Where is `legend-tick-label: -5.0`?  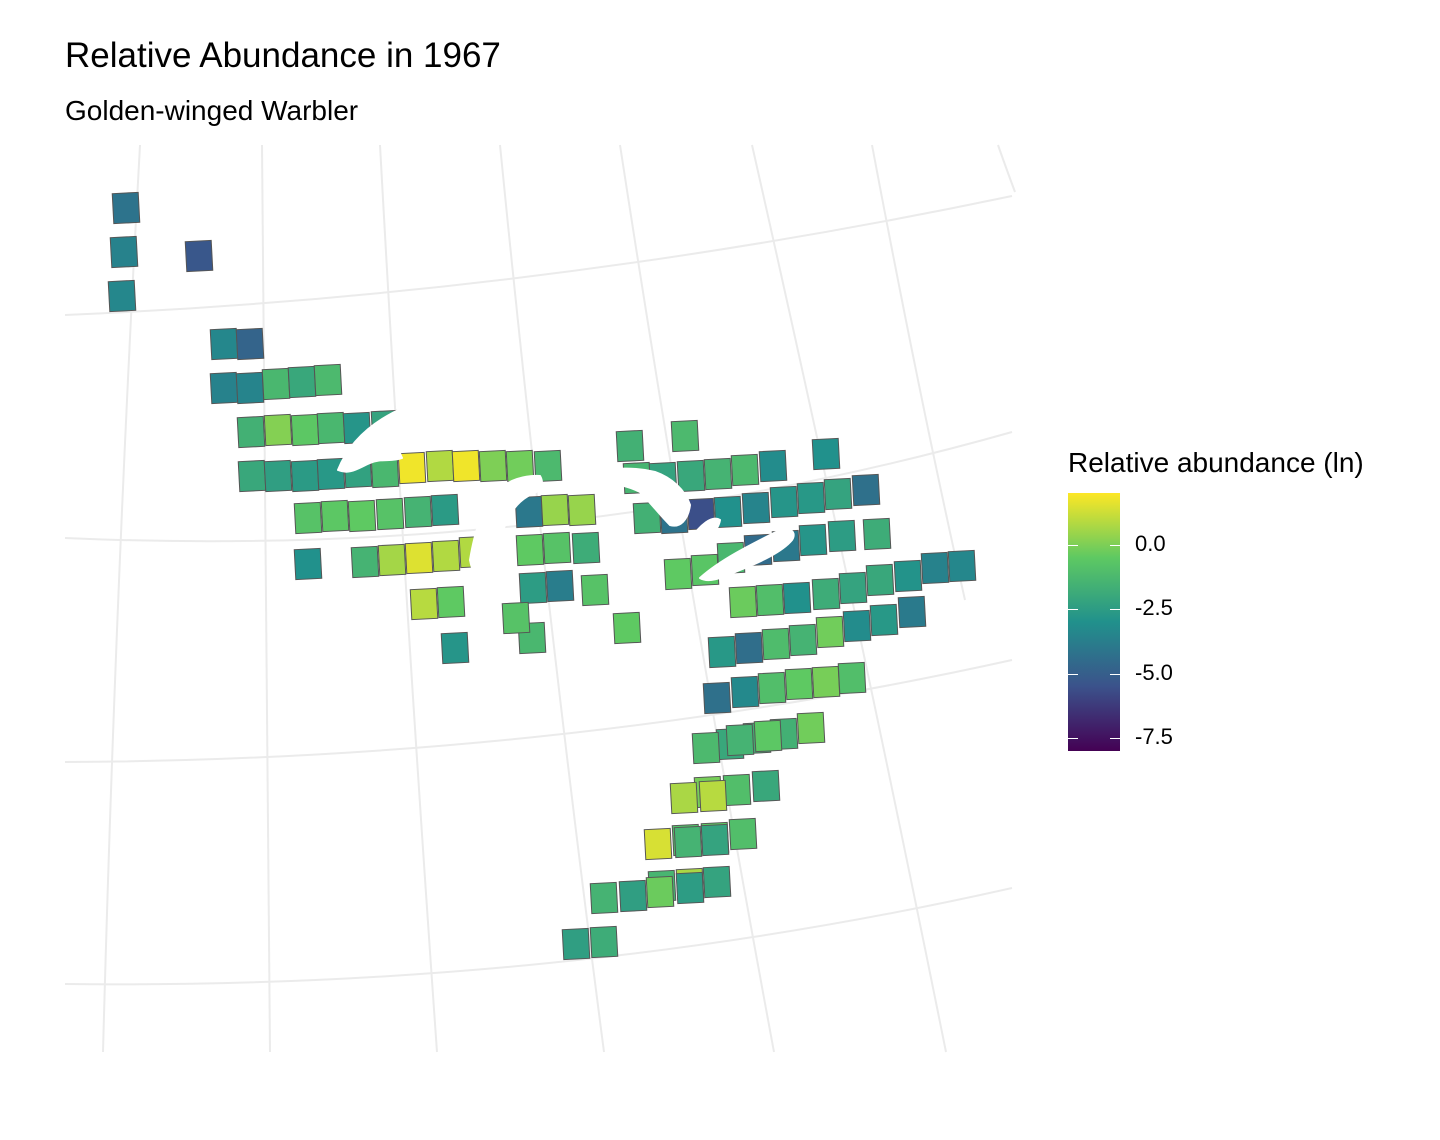
legend-tick-label: -5.0 is located at coordinates (1154, 672).